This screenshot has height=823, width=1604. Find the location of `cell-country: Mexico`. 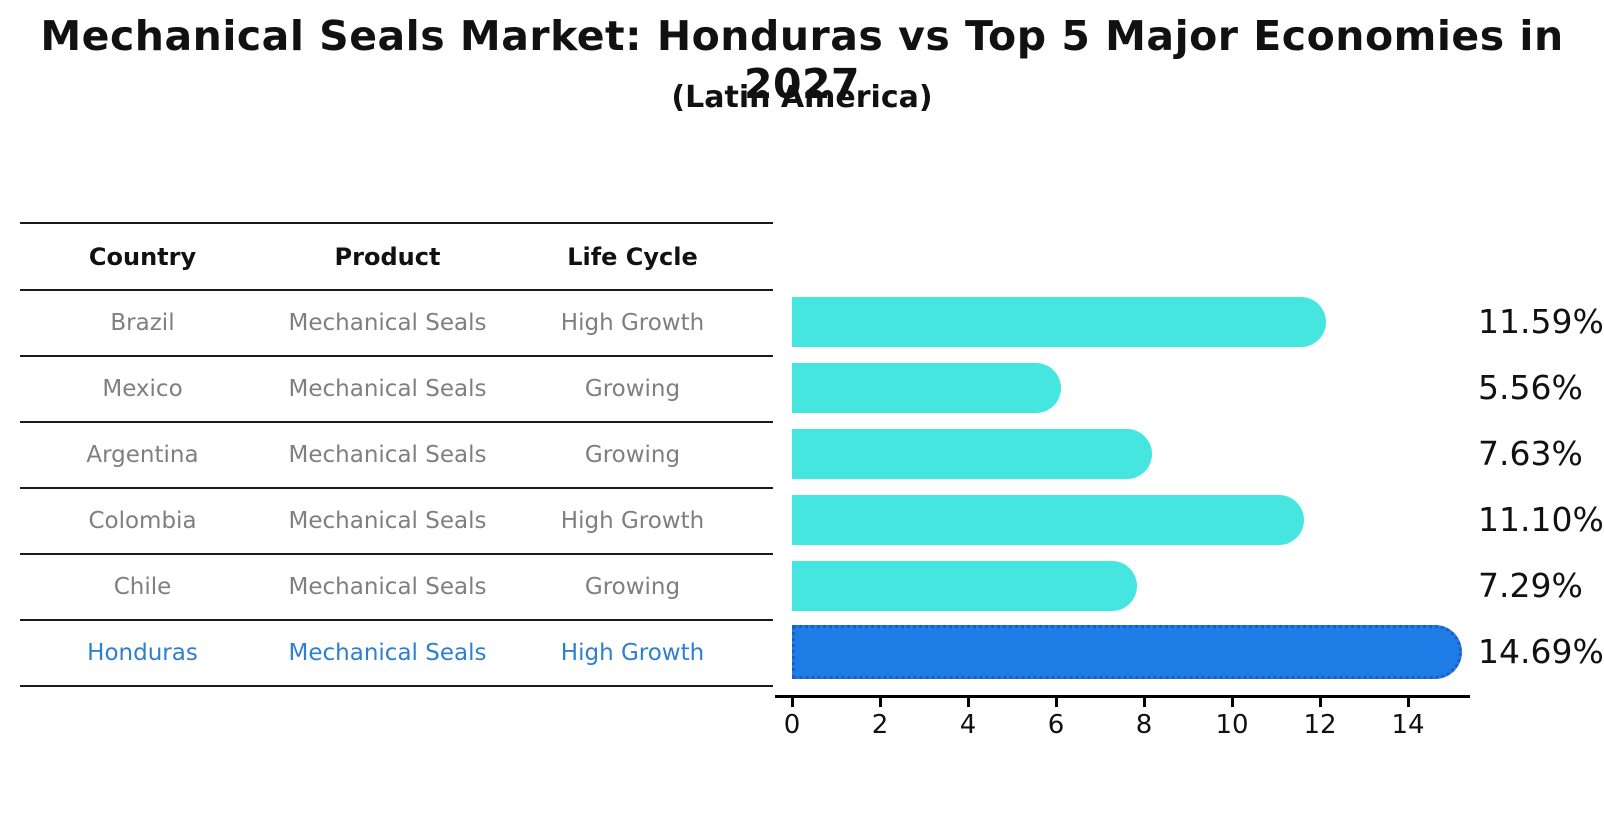

cell-country: Mexico is located at coordinates (142, 389).